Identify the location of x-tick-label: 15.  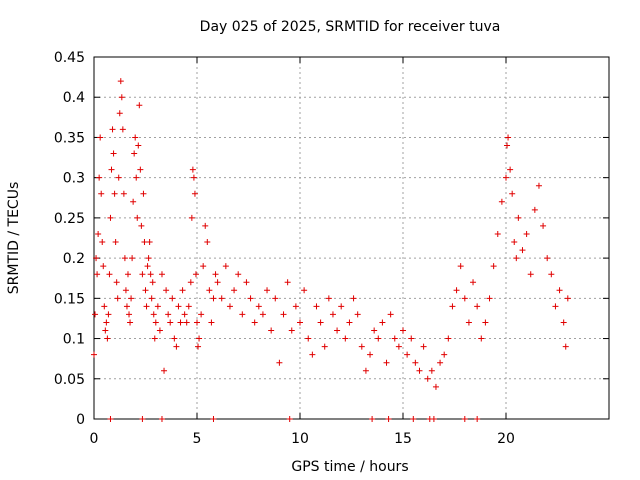
(403, 439).